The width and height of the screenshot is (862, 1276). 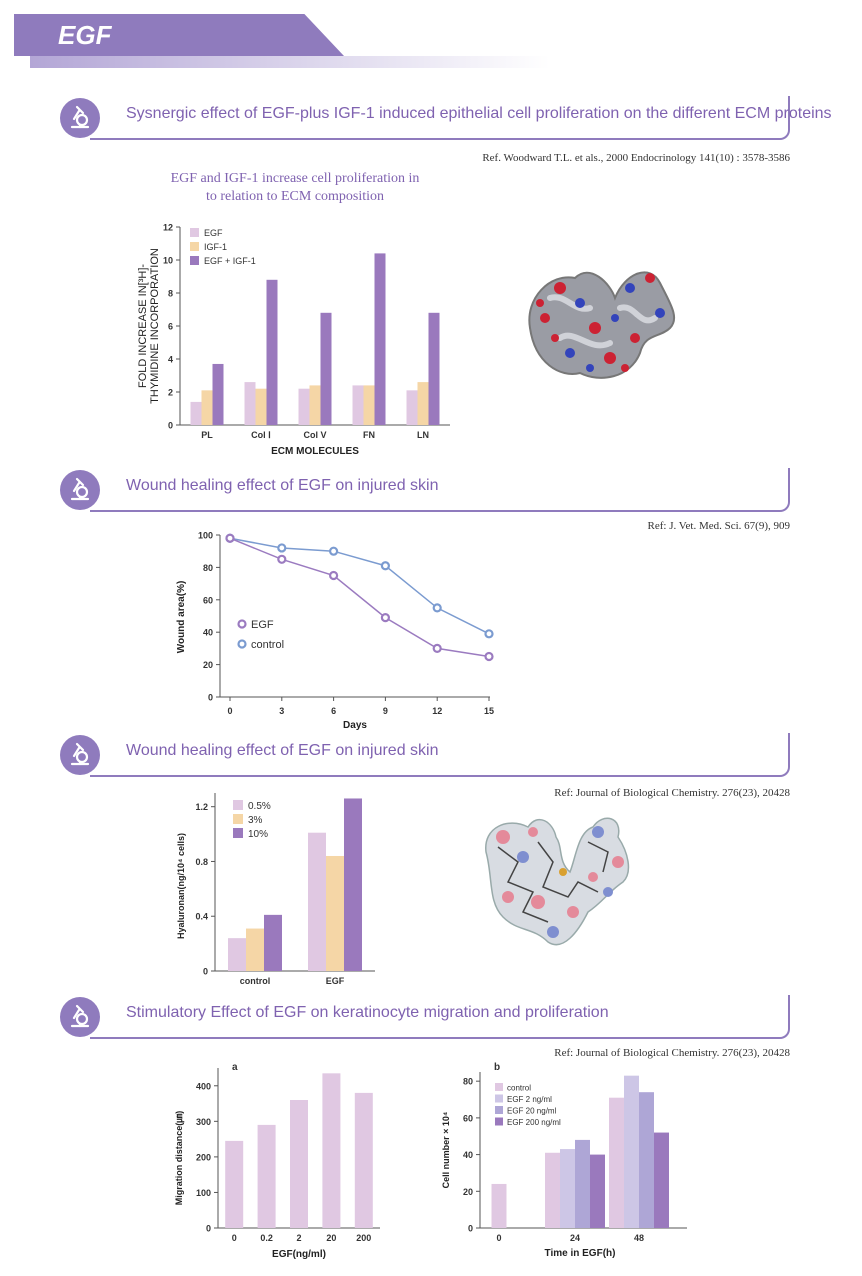 I want to click on egf-structure-image, so click(x=557, y=881).